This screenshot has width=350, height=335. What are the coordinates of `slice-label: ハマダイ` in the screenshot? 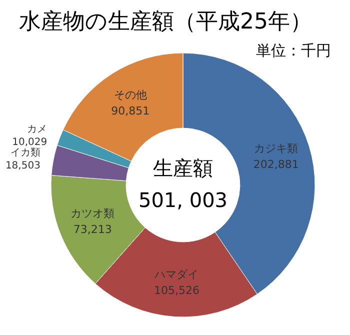 It's located at (176, 274).